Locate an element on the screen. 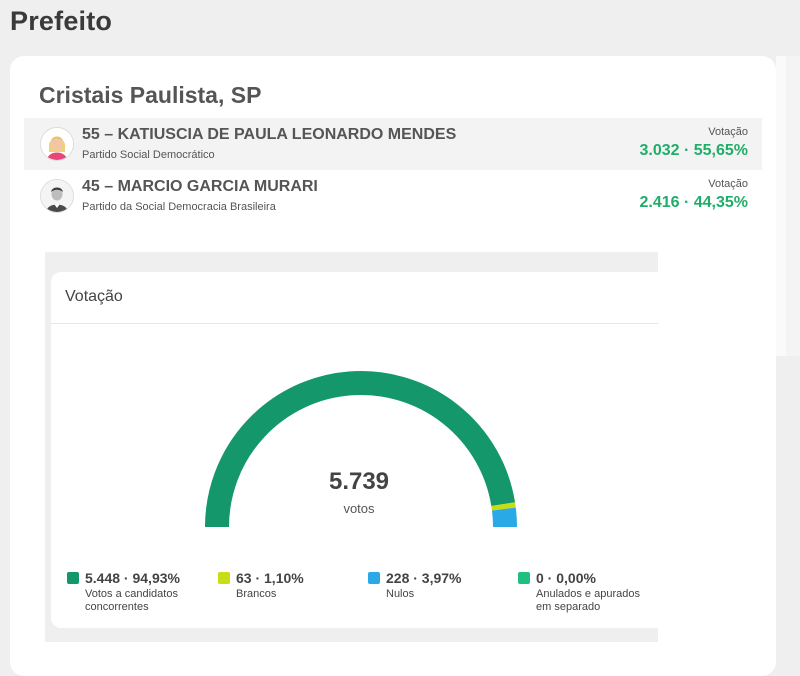  gauge-chart is located at coordinates (361, 449).